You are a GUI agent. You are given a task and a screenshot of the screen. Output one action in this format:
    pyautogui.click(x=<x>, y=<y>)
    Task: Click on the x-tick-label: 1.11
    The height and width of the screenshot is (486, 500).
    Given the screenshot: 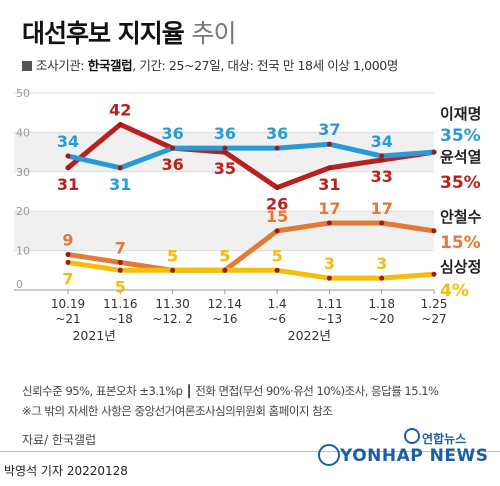 What is the action you would take?
    pyautogui.click(x=329, y=304)
    